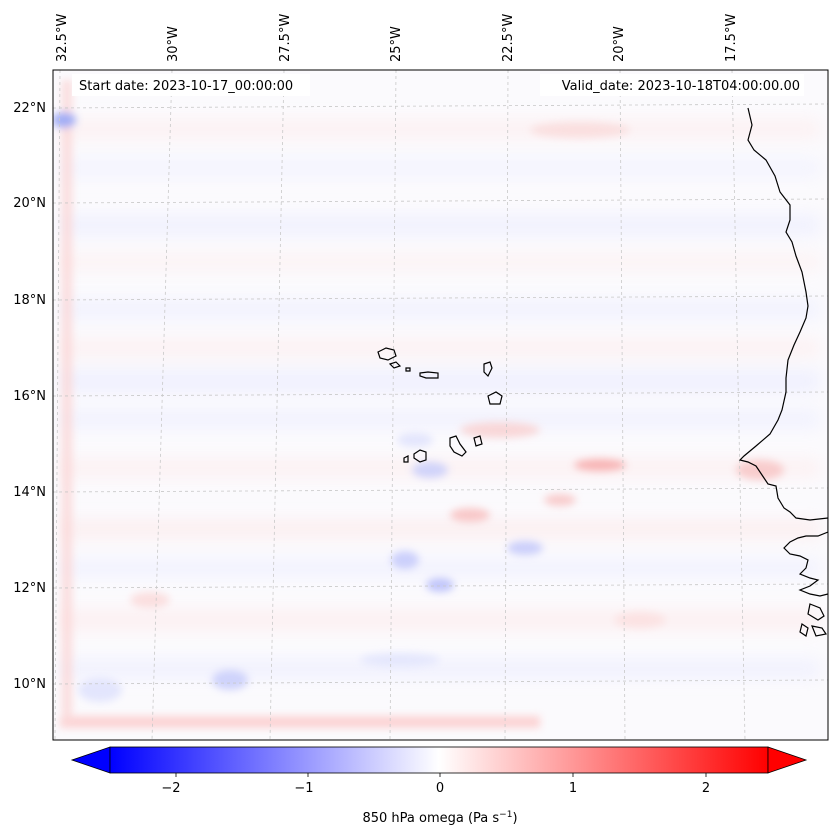  What do you see at coordinates (619, 44) in the screenshot?
I see `lon-label-20w: 20°W` at bounding box center [619, 44].